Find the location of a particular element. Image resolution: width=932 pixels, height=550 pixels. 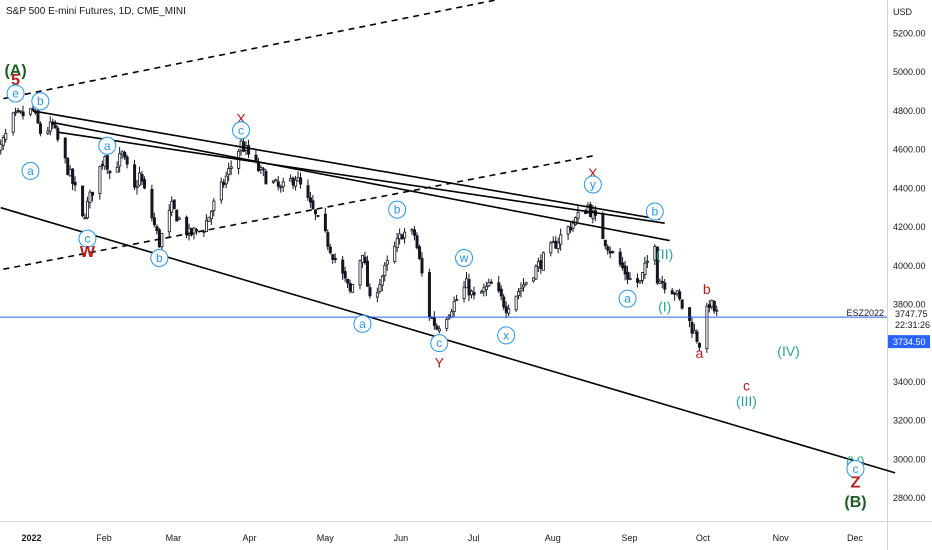

wave-label-circle is located at coordinates (87, 238).